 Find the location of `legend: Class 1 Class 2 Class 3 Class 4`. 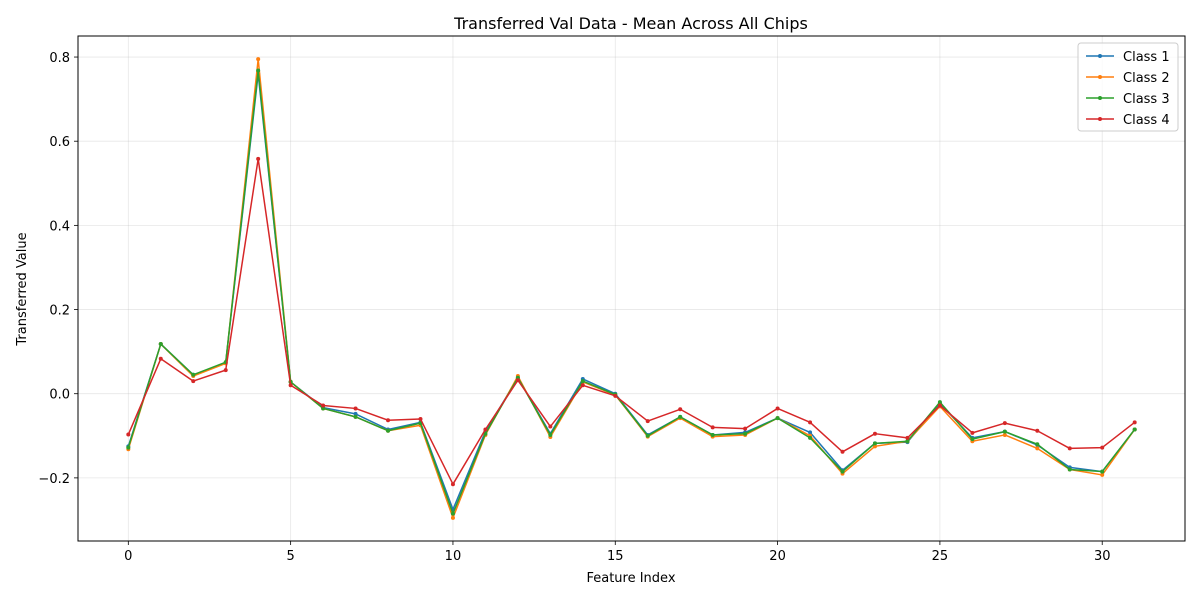

legend: Class 1 Class 2 Class 3 Class 4 is located at coordinates (1128, 87).